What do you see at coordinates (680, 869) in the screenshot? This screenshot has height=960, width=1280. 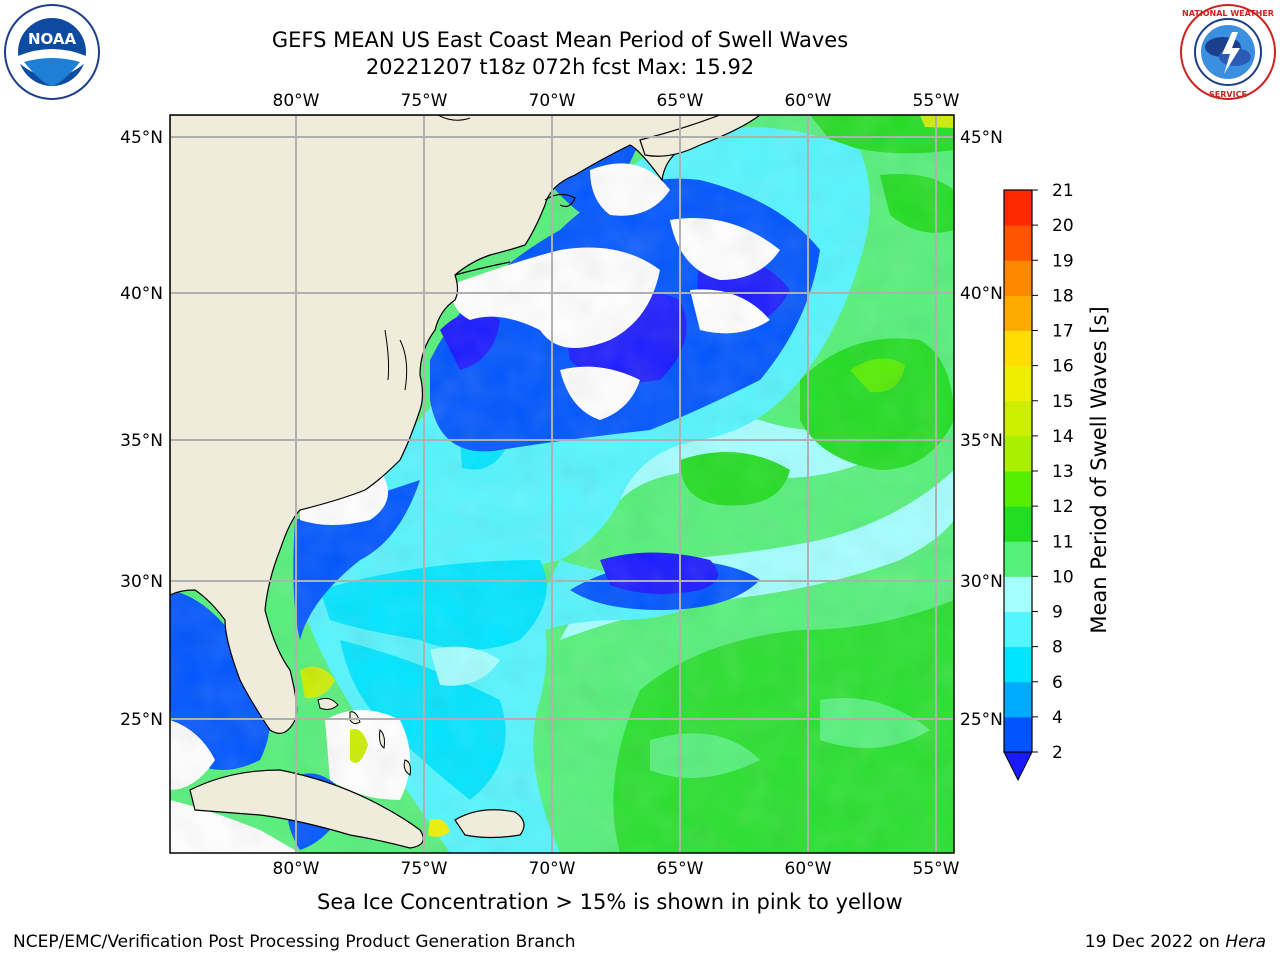 I see `lon-label-bottom: 65°W` at bounding box center [680, 869].